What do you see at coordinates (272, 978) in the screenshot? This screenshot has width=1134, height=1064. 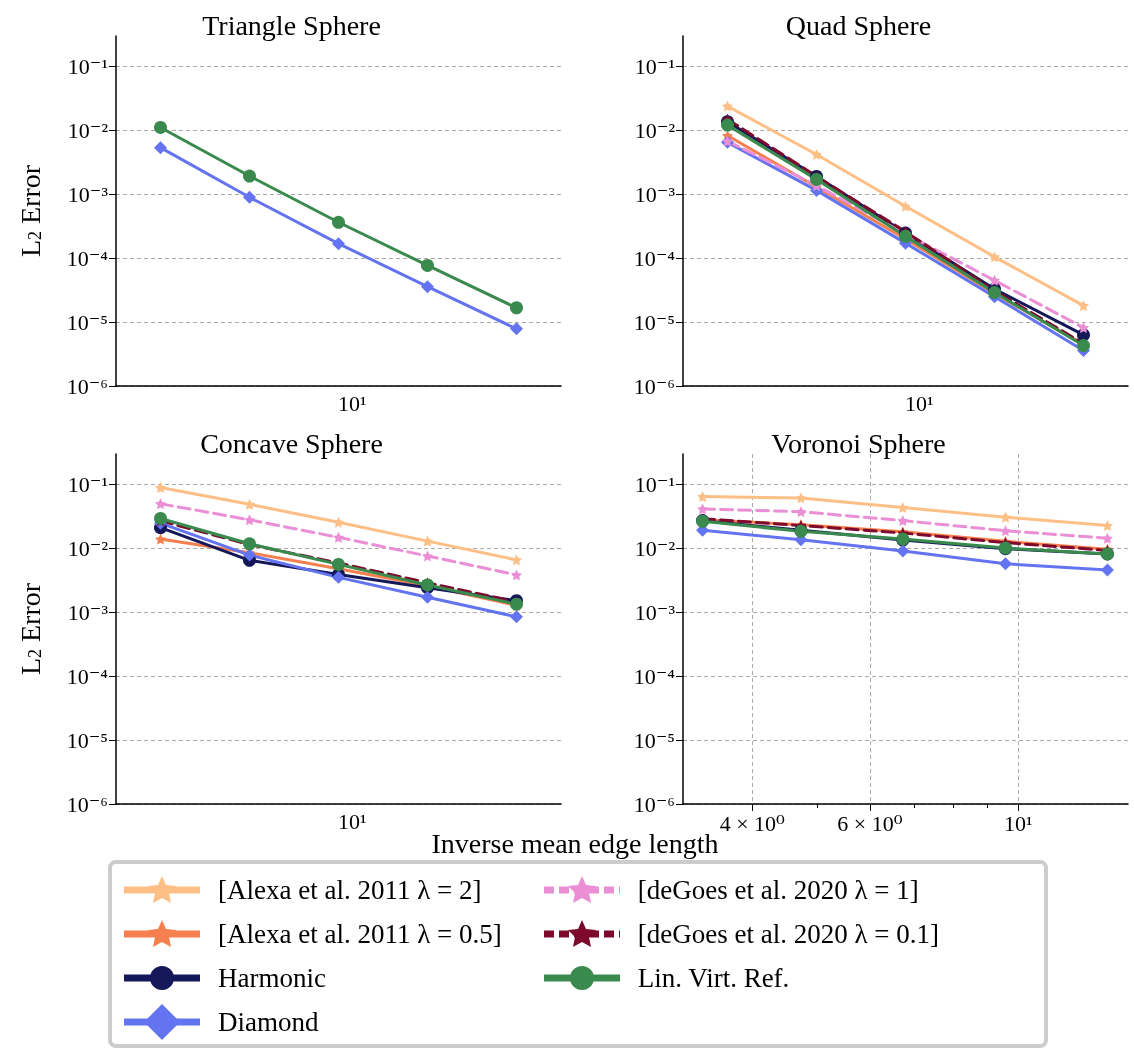 I see `legend-label: Harmonic` at bounding box center [272, 978].